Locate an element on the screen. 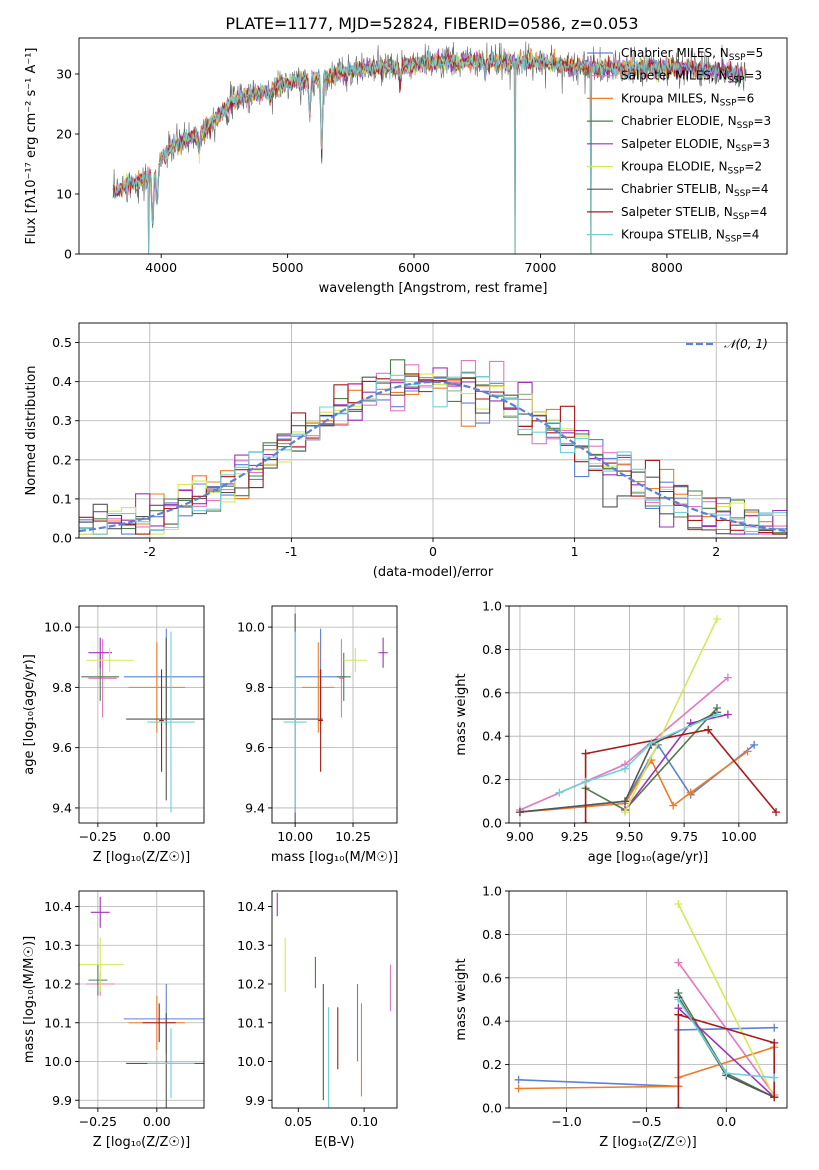 This screenshot has height=1170, width=819. y-tick-label: 0 is located at coordinates (68, 254).